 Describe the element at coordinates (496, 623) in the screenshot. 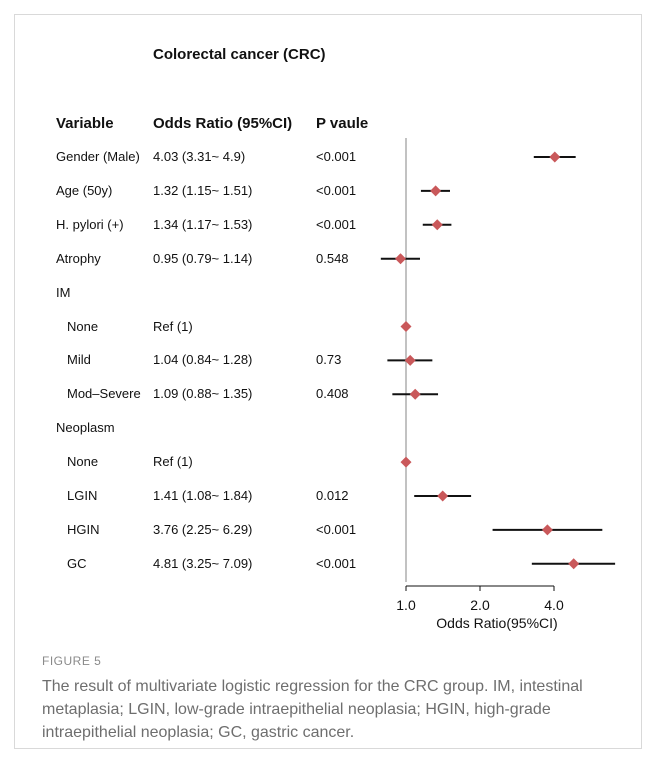

I see `x-axis-label: Odds Ratio(95%CI)` at that location.